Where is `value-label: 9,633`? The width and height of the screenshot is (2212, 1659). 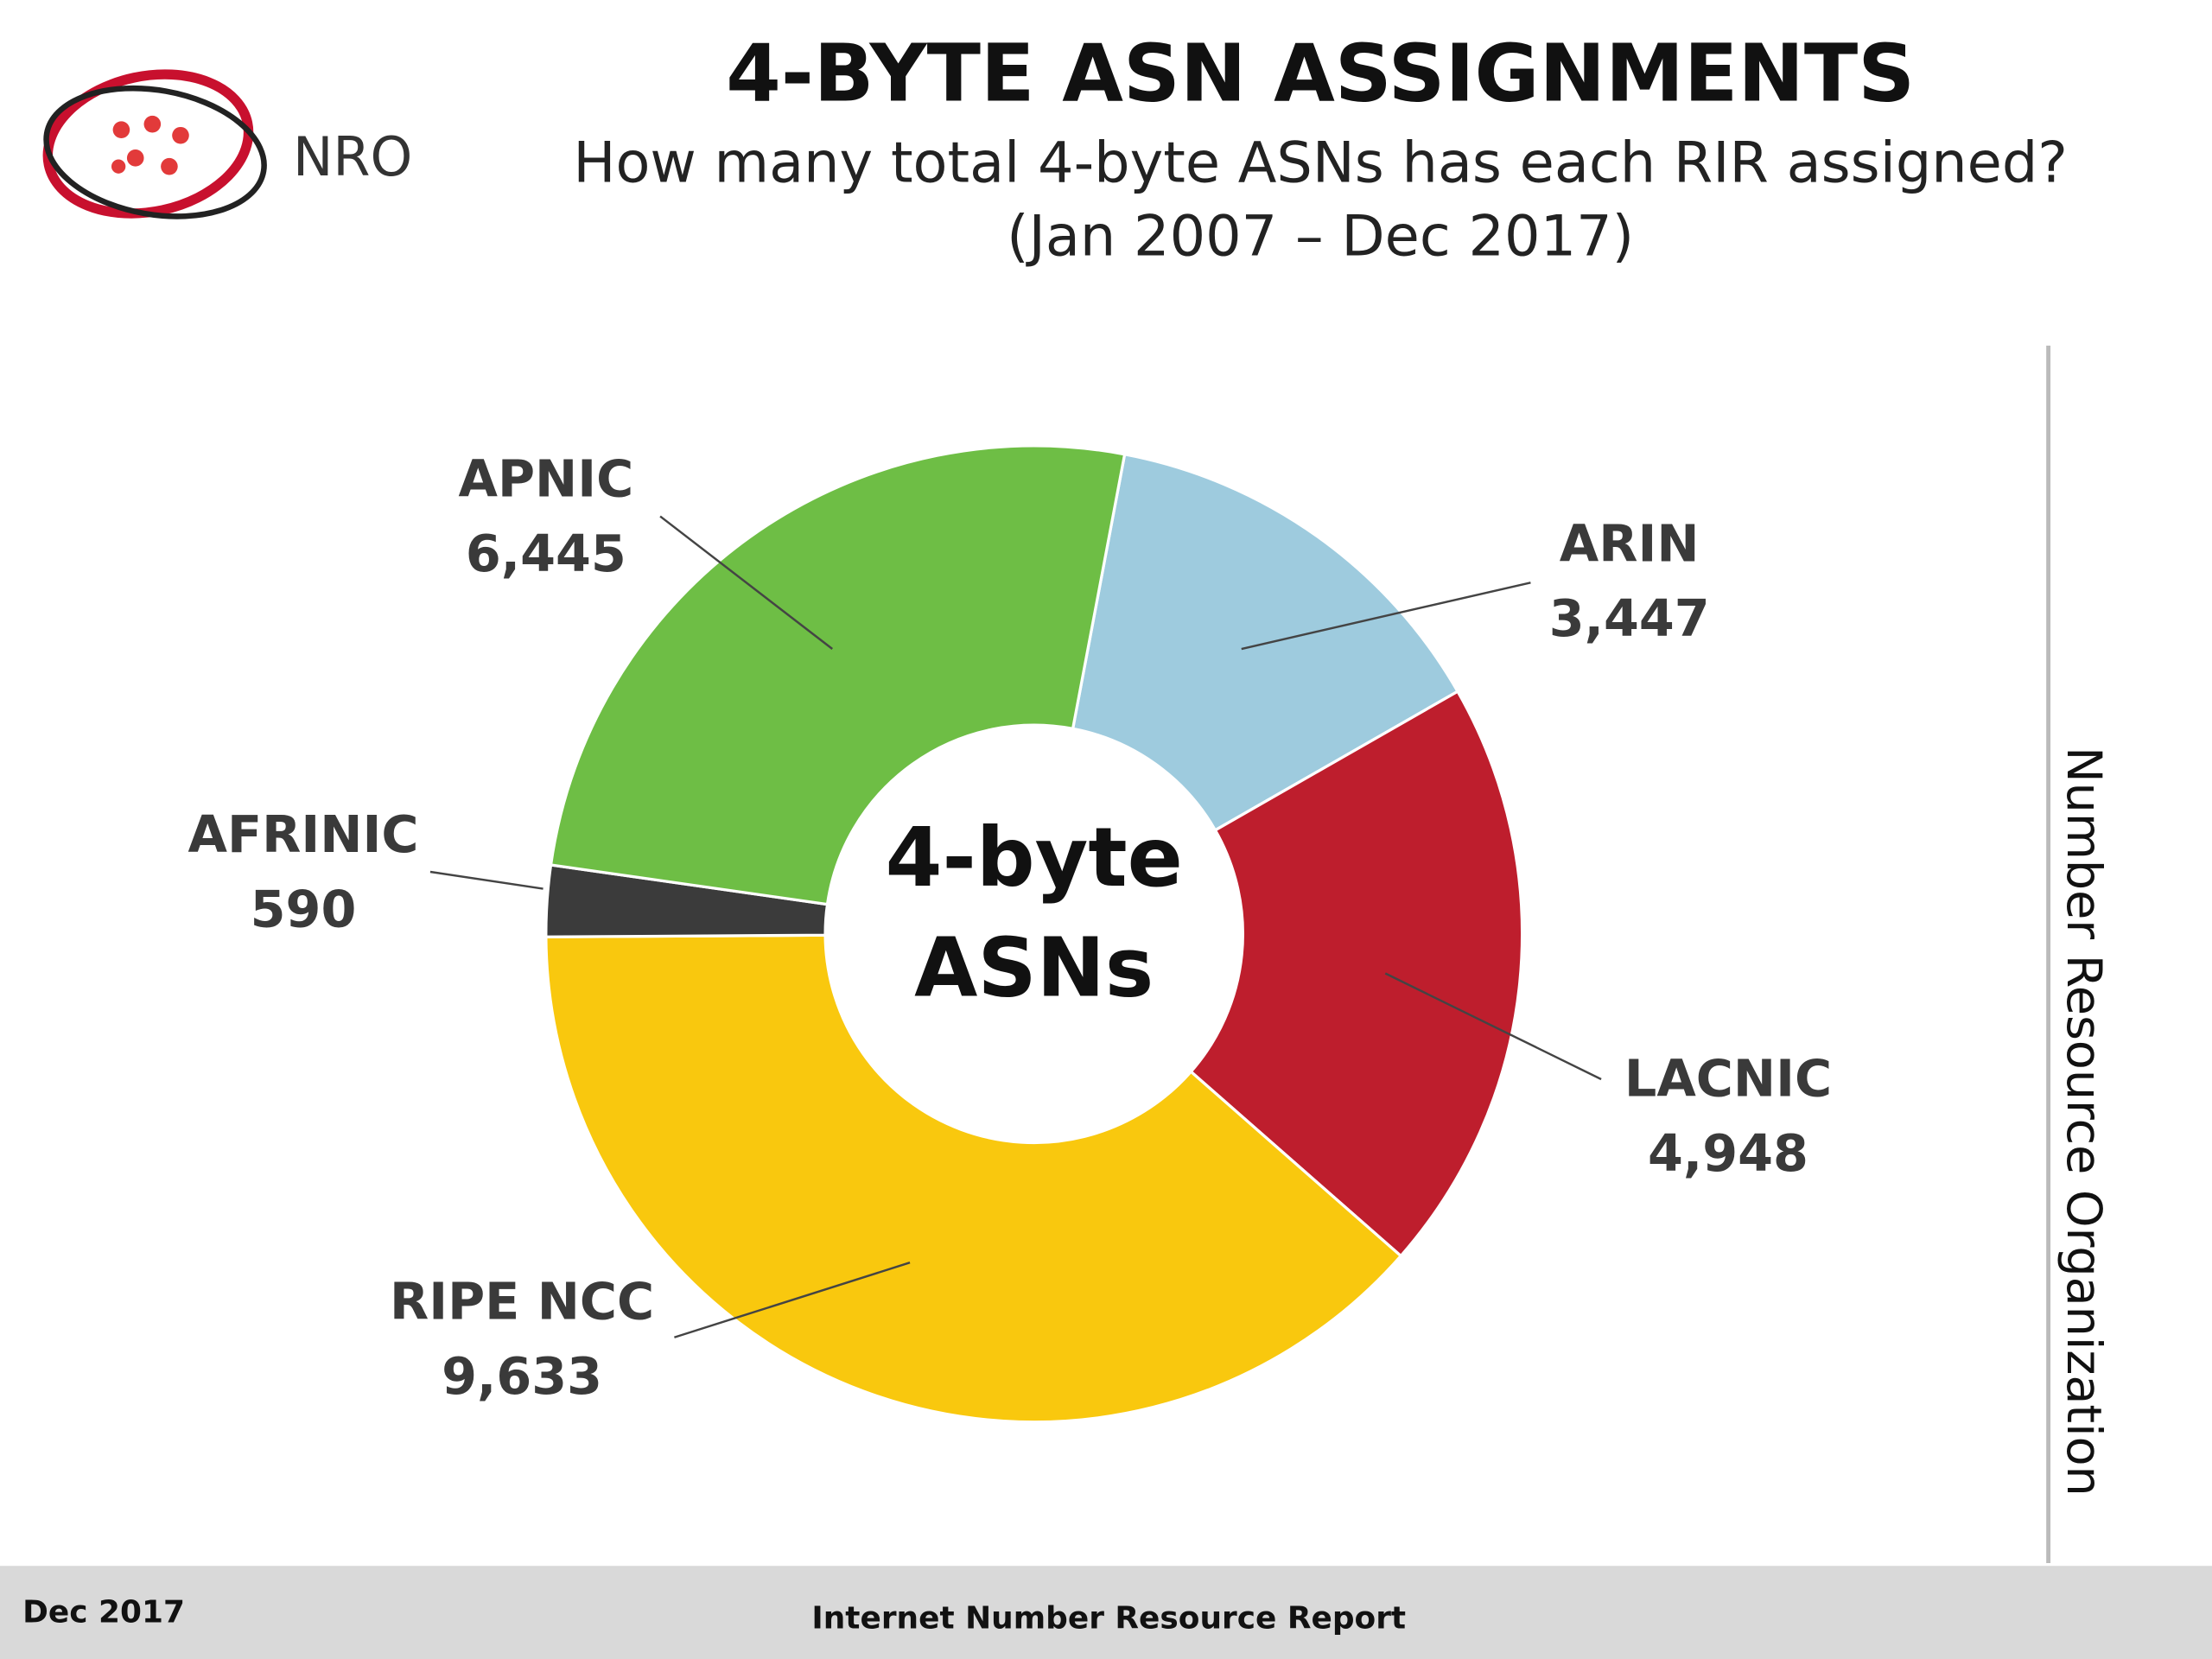
value-label: 9,633 is located at coordinates (522, 1376).